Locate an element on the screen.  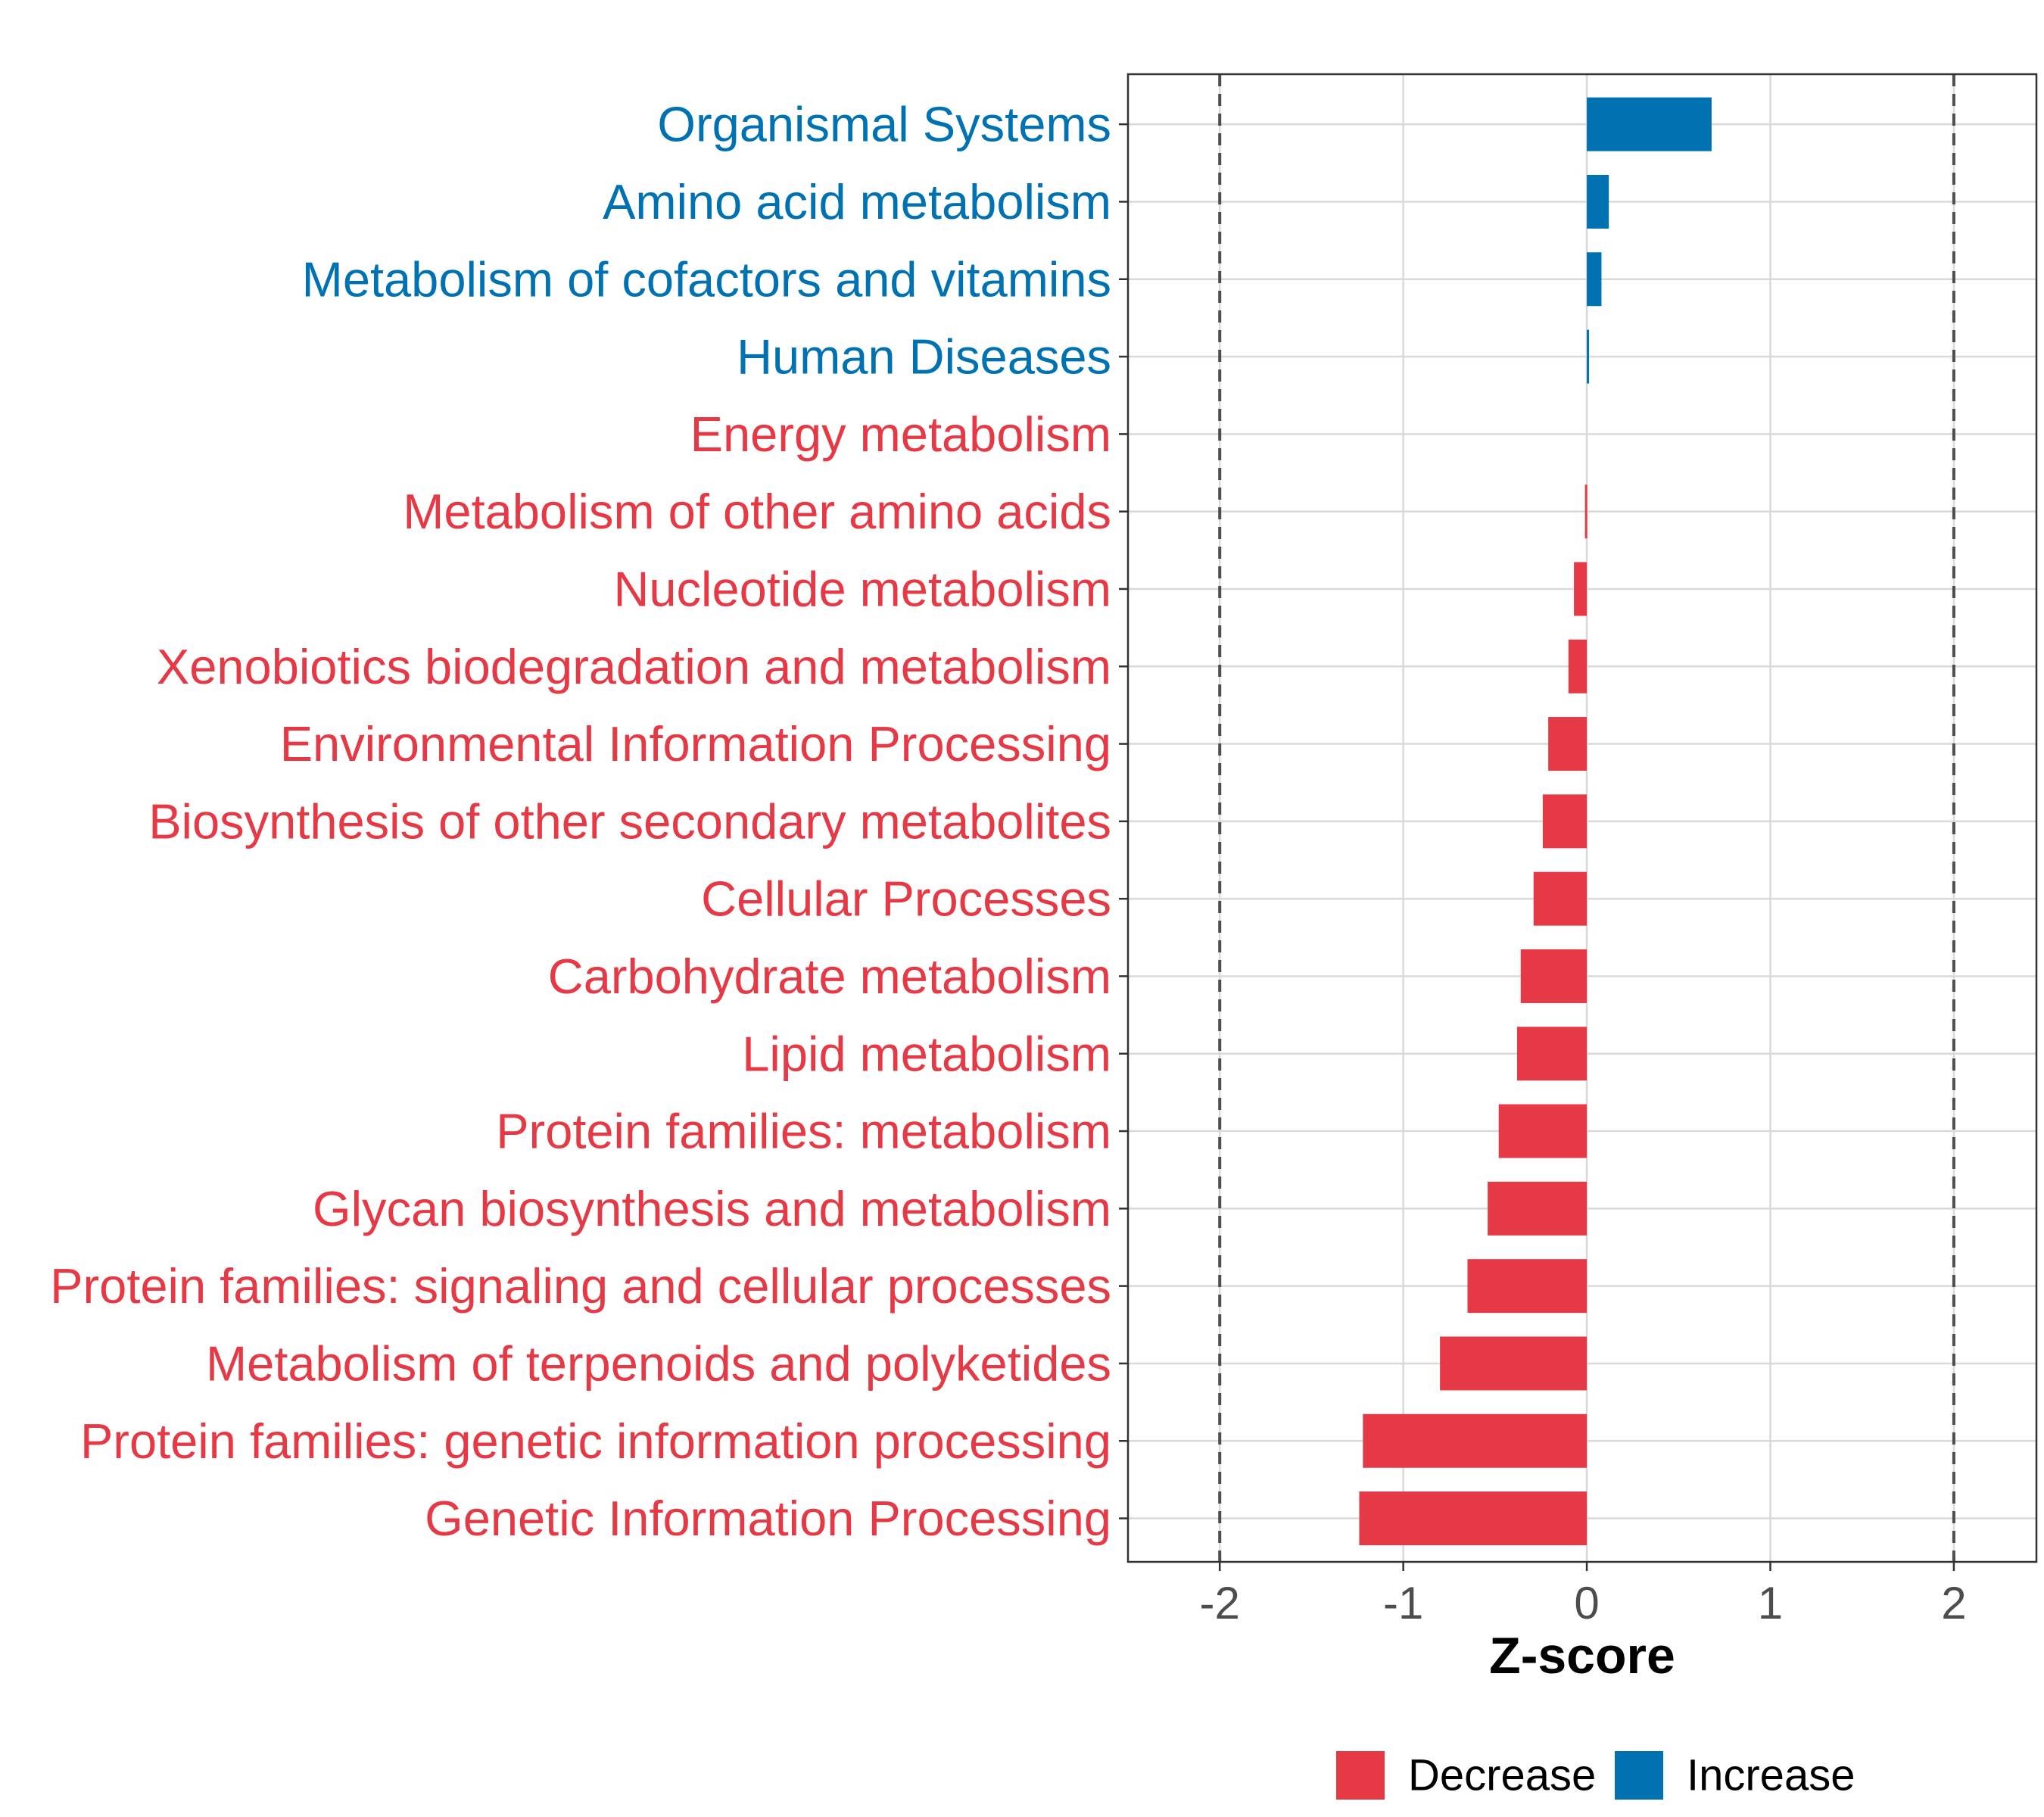
category-label: Carbohydrate metabolism is located at coordinates (829, 976).